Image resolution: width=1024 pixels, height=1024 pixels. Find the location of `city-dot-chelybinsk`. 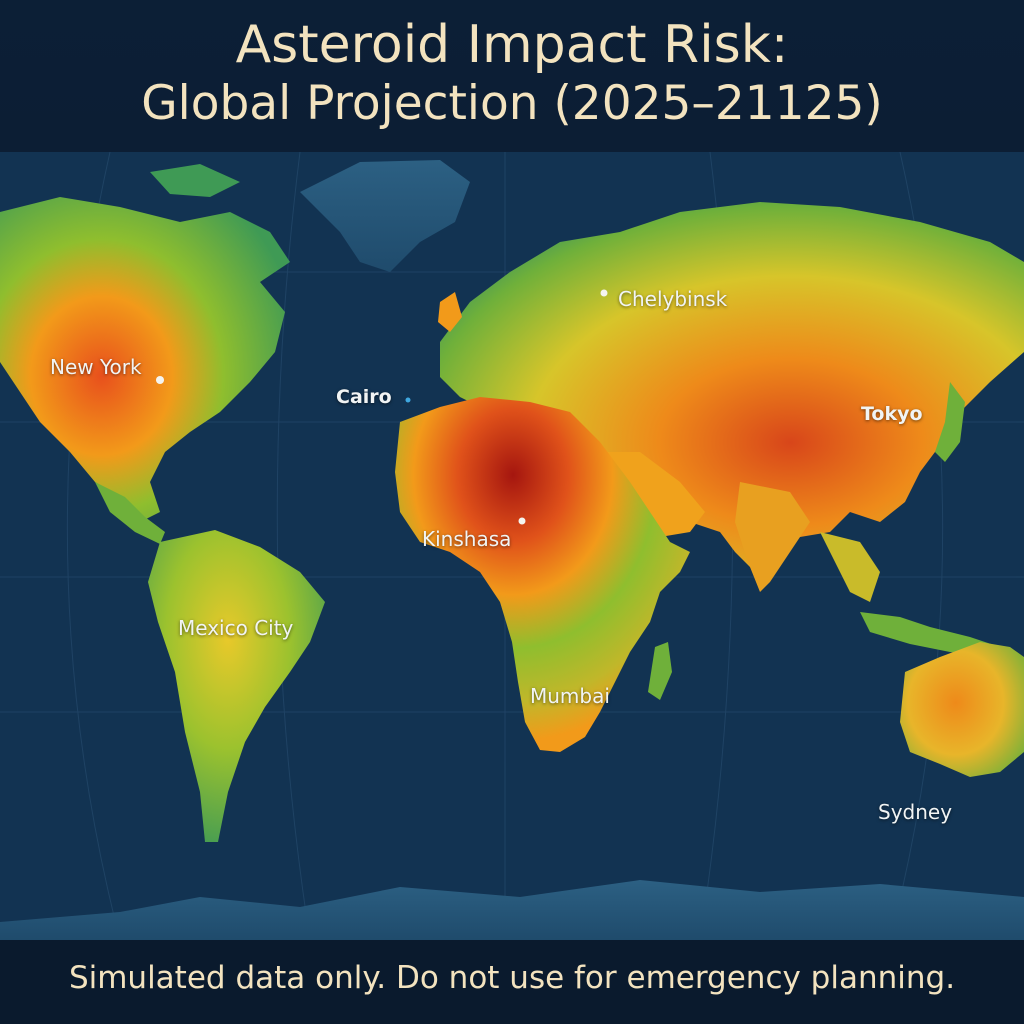

city-dot-chelybinsk is located at coordinates (604, 293).